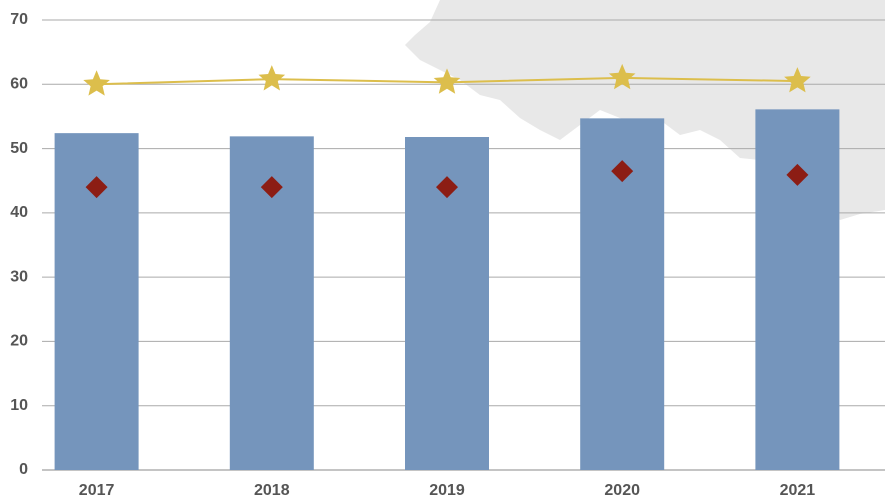  Describe the element at coordinates (797, 289) in the screenshot. I see `bar` at that location.